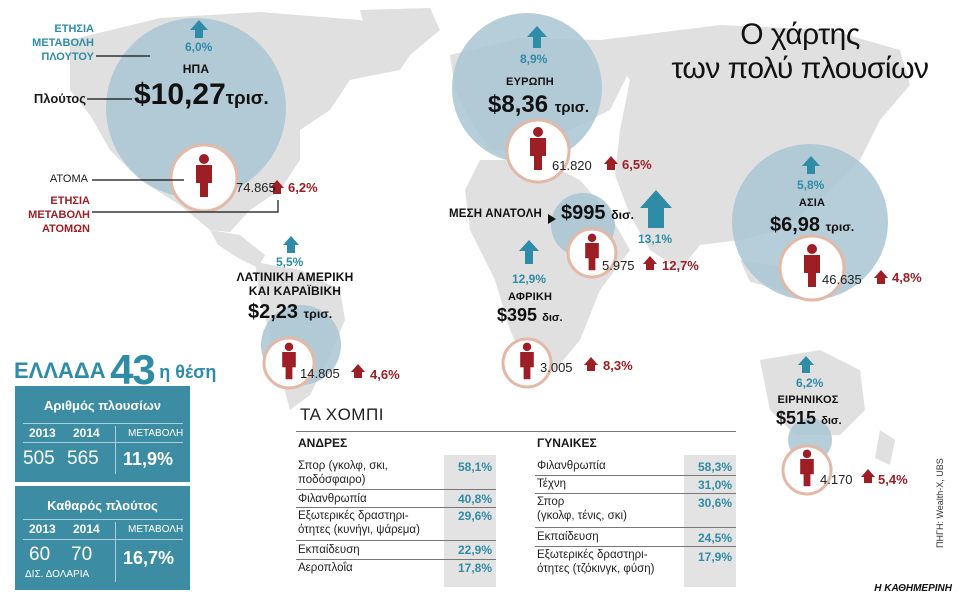 This screenshot has width=960, height=600. What do you see at coordinates (714, 485) in the screenshot?
I see `women-row-value: 31,0%` at bounding box center [714, 485].